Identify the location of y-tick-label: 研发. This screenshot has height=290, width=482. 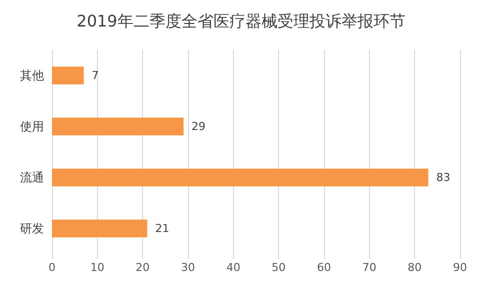
(32, 229).